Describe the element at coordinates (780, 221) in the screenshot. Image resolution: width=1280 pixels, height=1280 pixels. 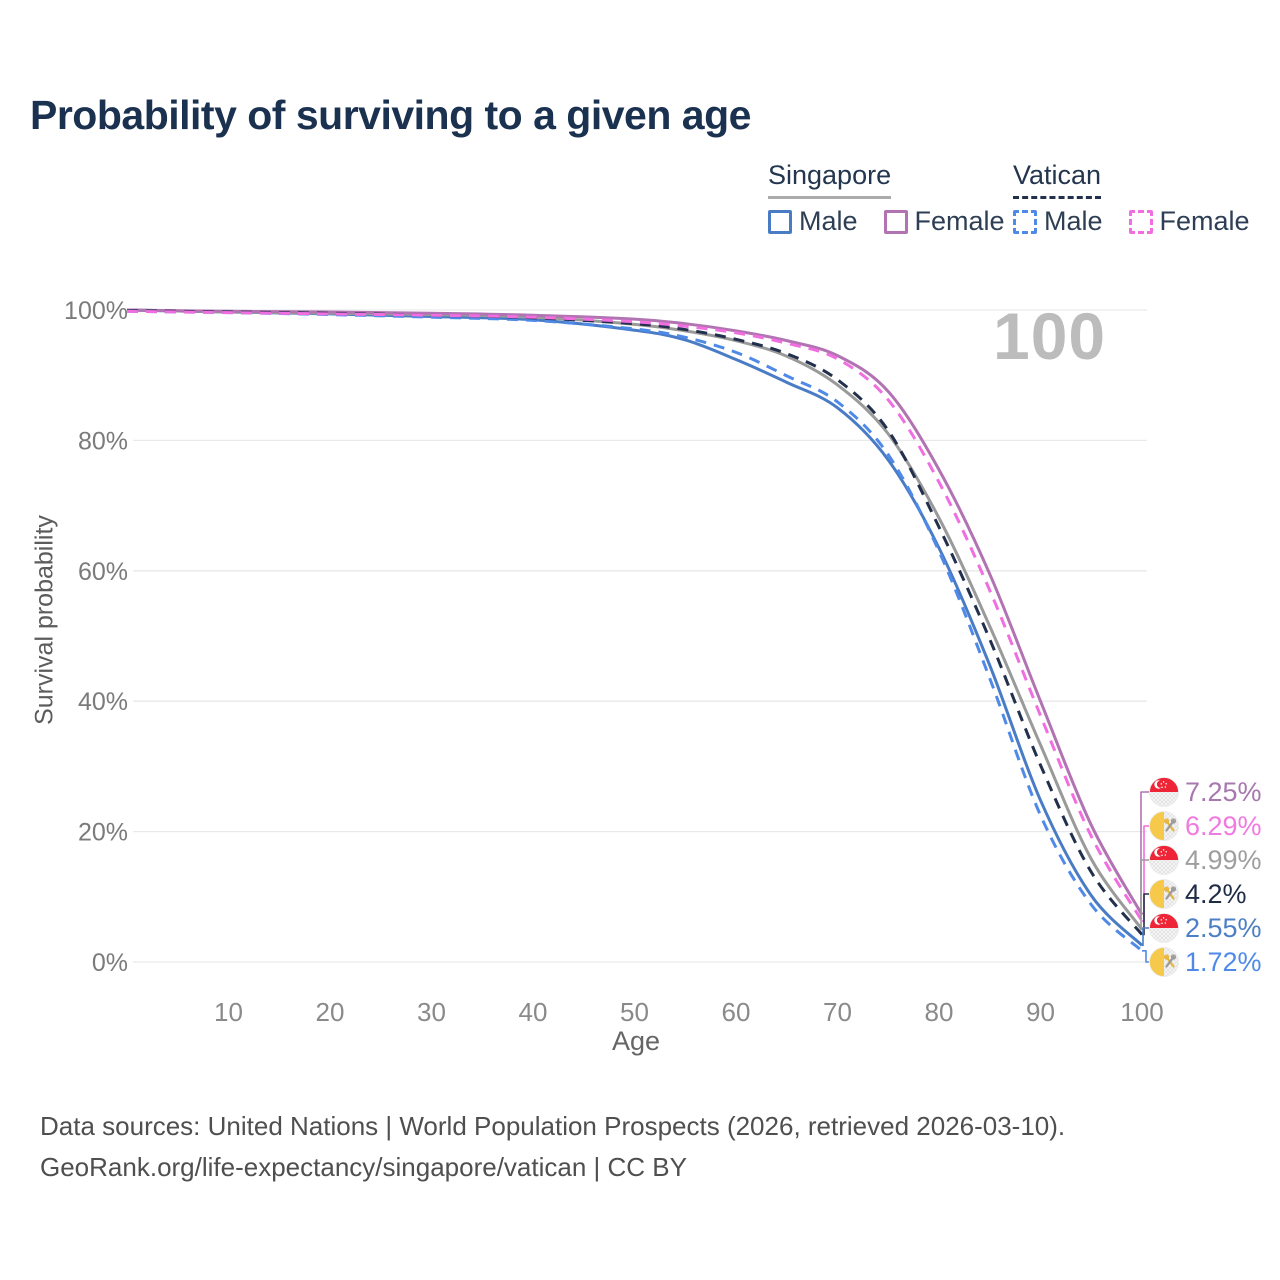
I see `legend-swatch-singapore-male` at that location.